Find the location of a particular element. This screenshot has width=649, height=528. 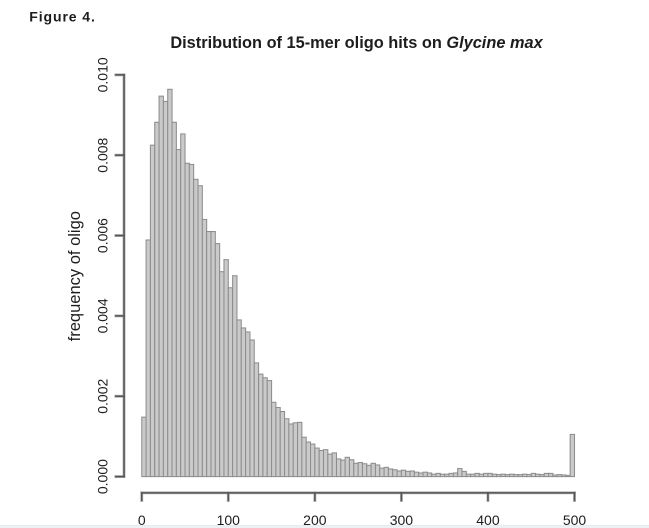

svg-text: frequency of oligo is located at coordinates (75, 276).